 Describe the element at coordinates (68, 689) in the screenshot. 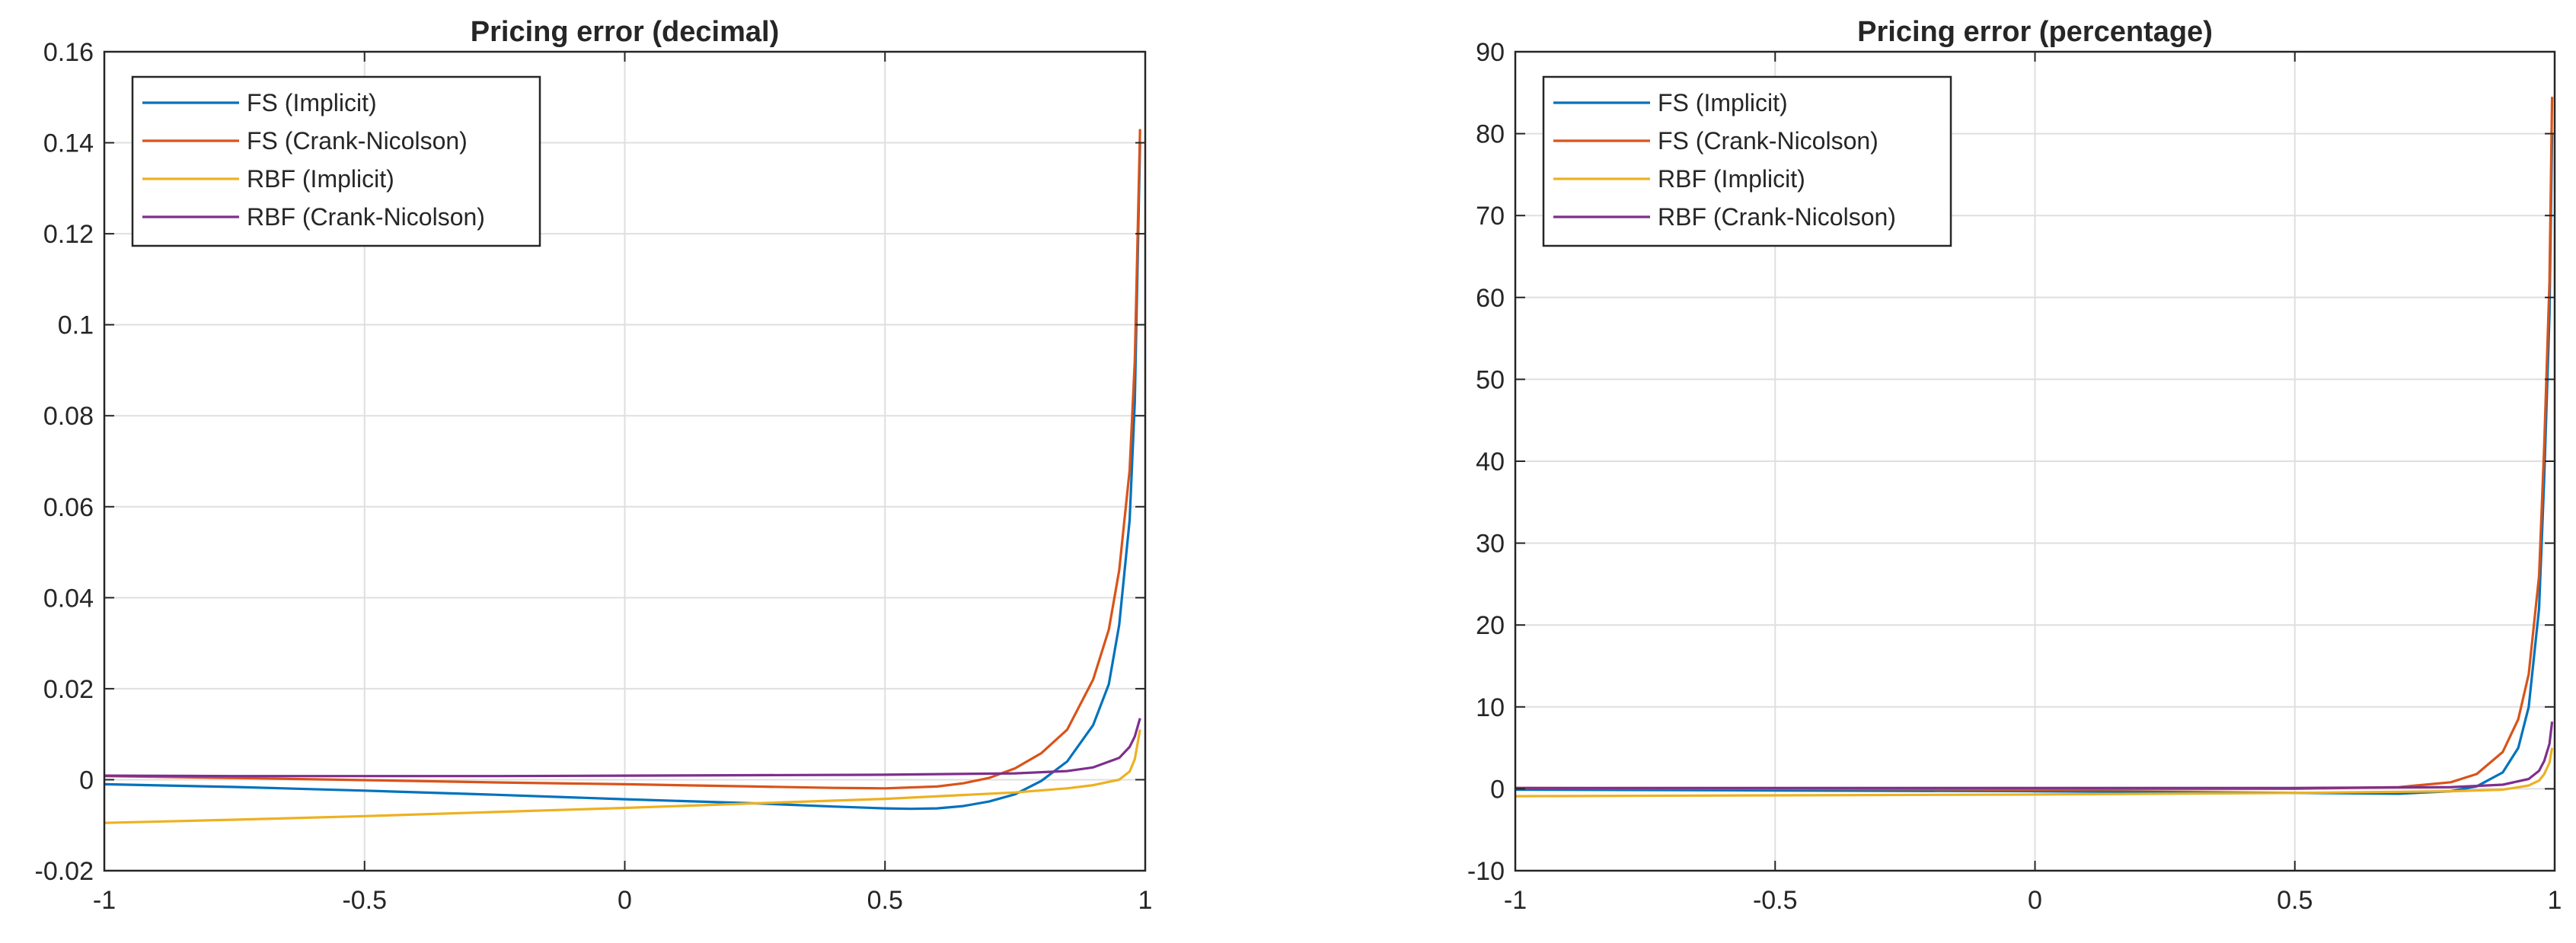

I see `y-tick-label: 0.02` at that location.